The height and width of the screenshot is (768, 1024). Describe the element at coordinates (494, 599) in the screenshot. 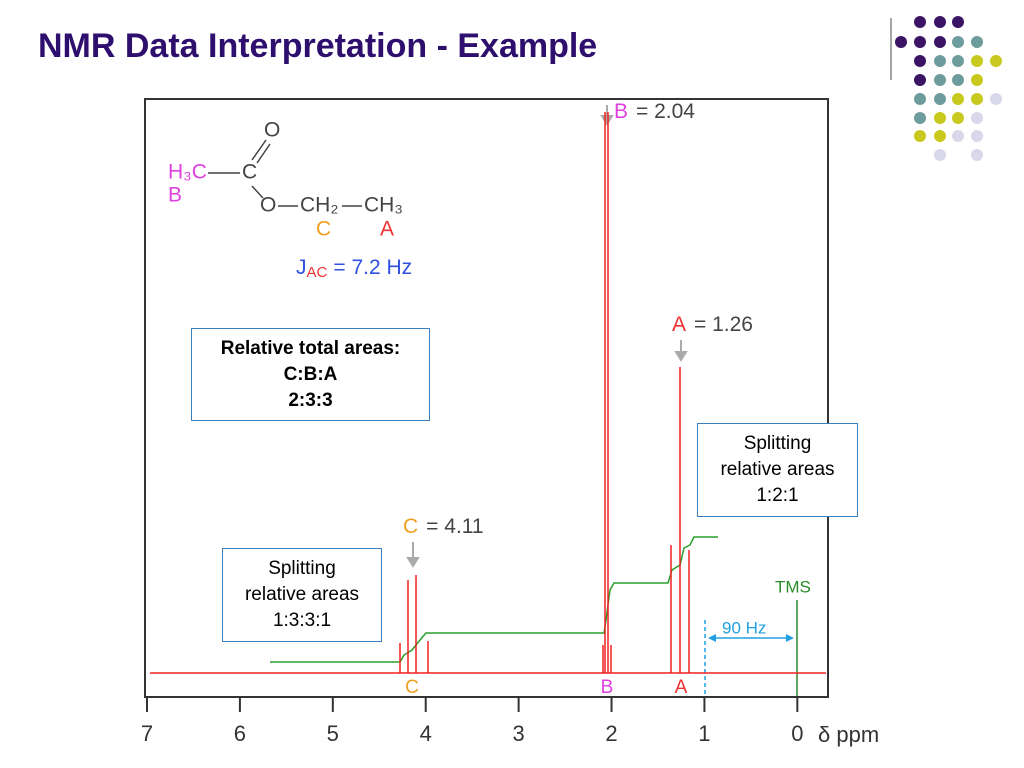

I see `integral` at that location.